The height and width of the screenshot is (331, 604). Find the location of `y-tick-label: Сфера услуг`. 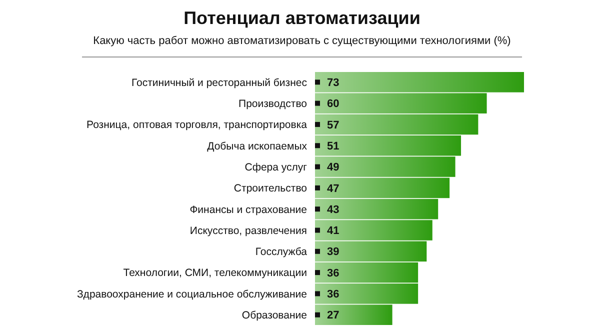

y-tick-label: Сфера услуг is located at coordinates (276, 167).